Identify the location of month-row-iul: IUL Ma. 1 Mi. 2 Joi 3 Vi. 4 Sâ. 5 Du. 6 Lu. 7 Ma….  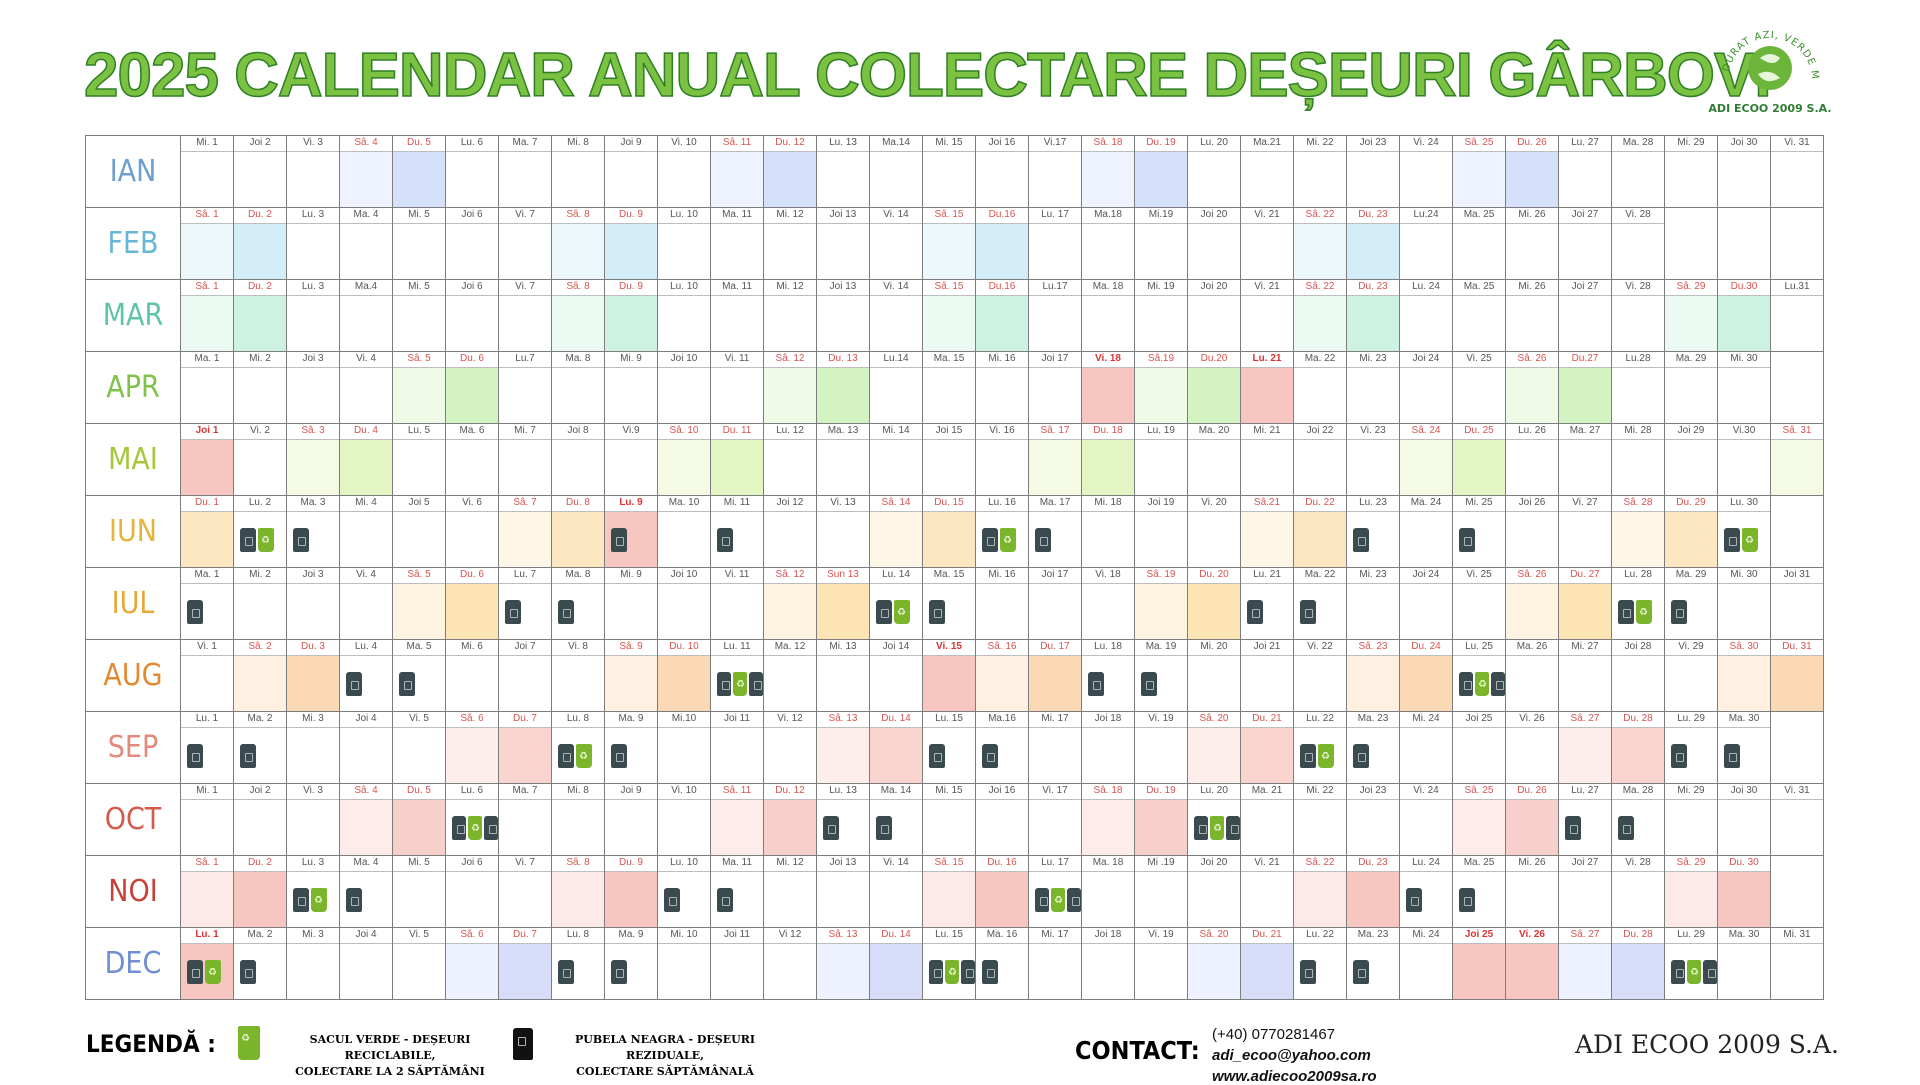
(954, 603).